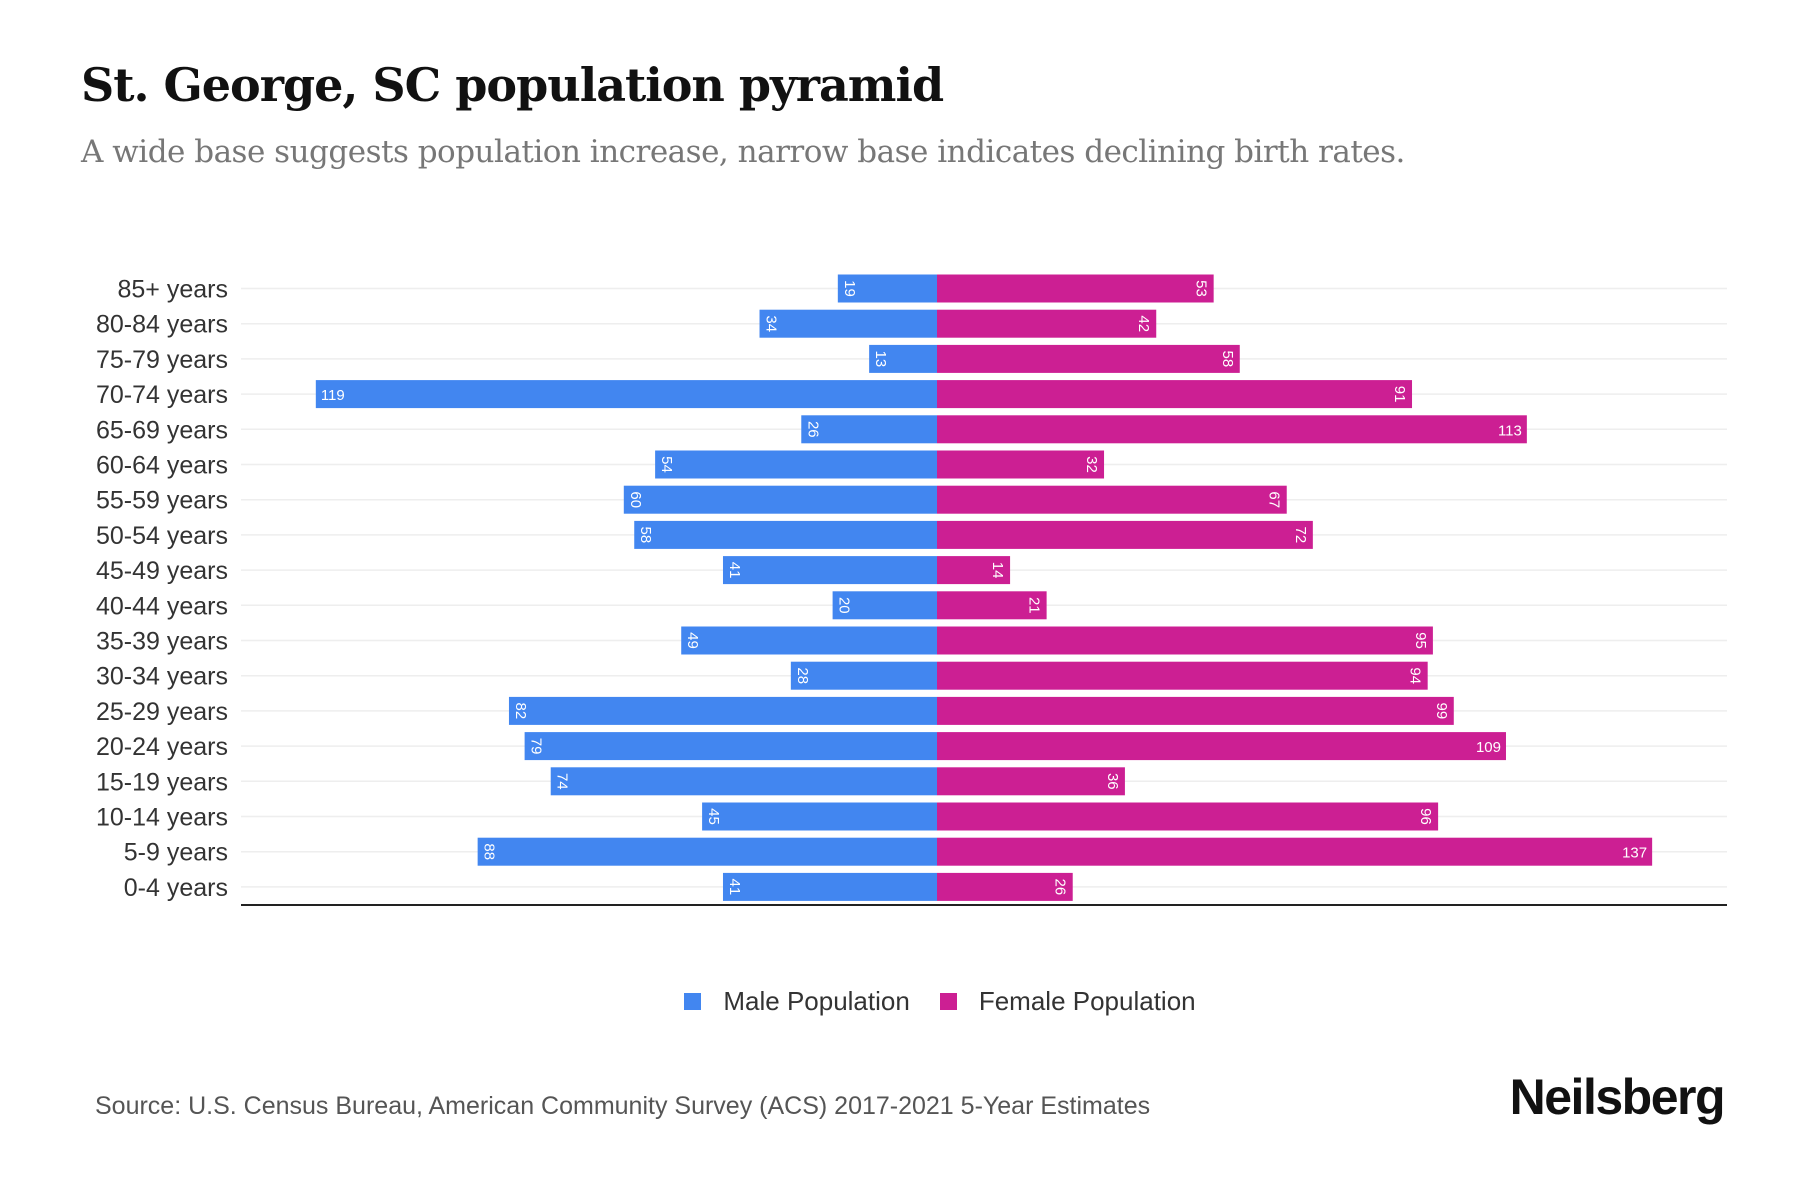  I want to click on data-label: 32, so click(1091, 464).